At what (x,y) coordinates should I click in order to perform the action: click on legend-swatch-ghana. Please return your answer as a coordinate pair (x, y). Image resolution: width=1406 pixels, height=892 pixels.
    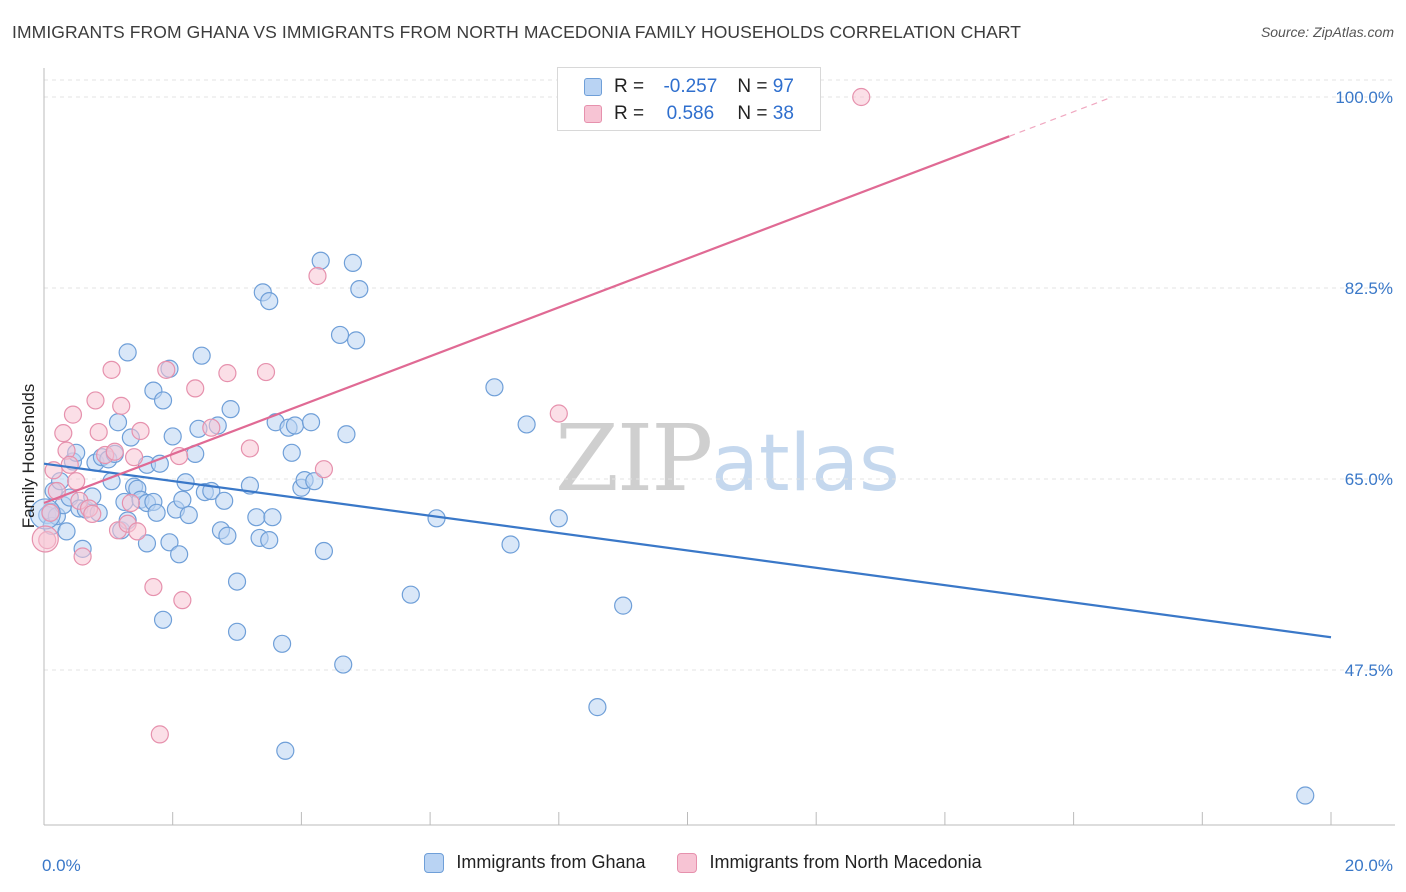
    Looking at the image, I should click on (593, 87).